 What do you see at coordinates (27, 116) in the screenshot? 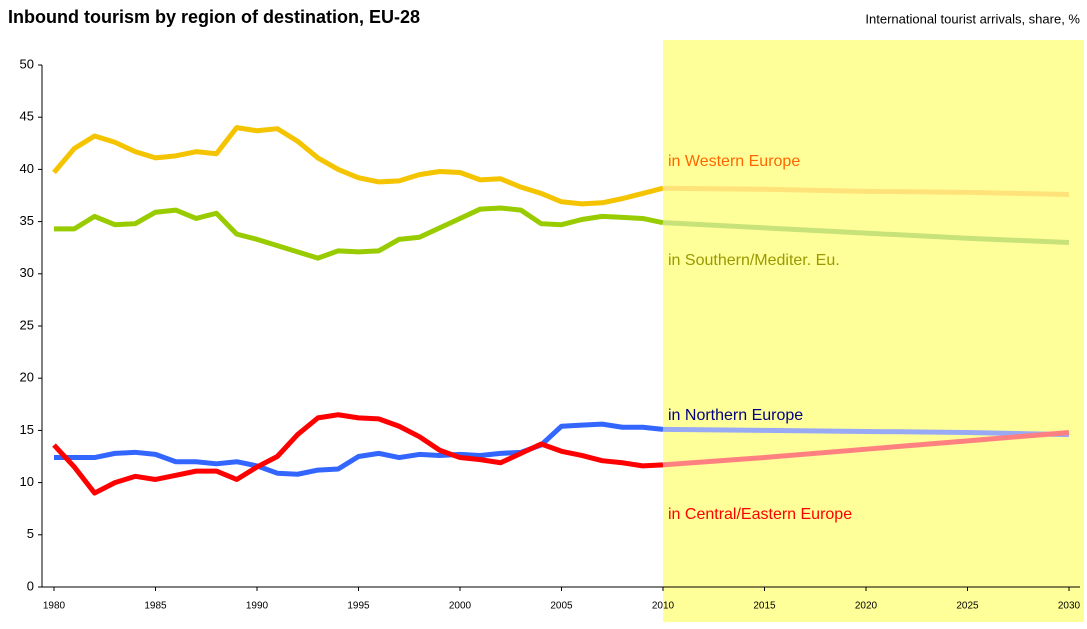
I see `y-tick-label: 45` at bounding box center [27, 116].